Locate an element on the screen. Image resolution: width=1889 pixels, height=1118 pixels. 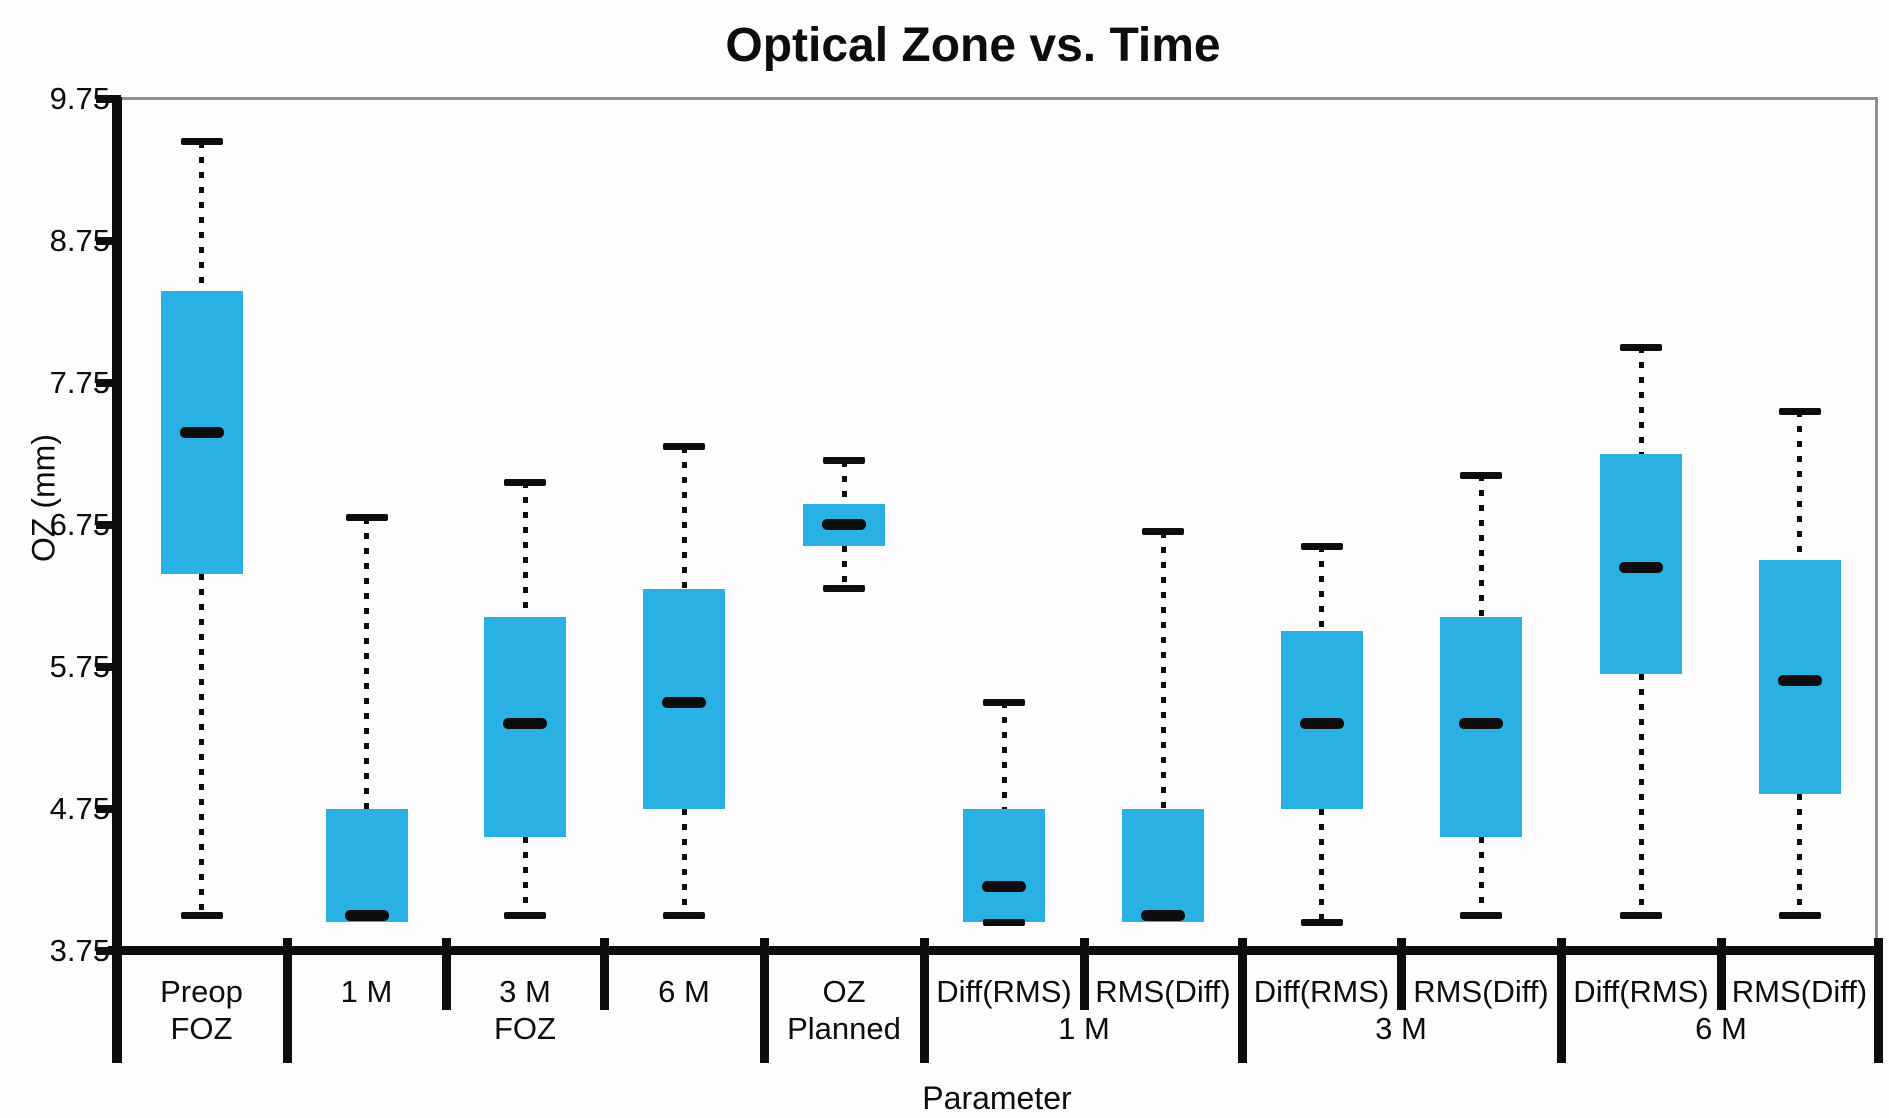
median-3-m-foz is located at coordinates (525, 723).